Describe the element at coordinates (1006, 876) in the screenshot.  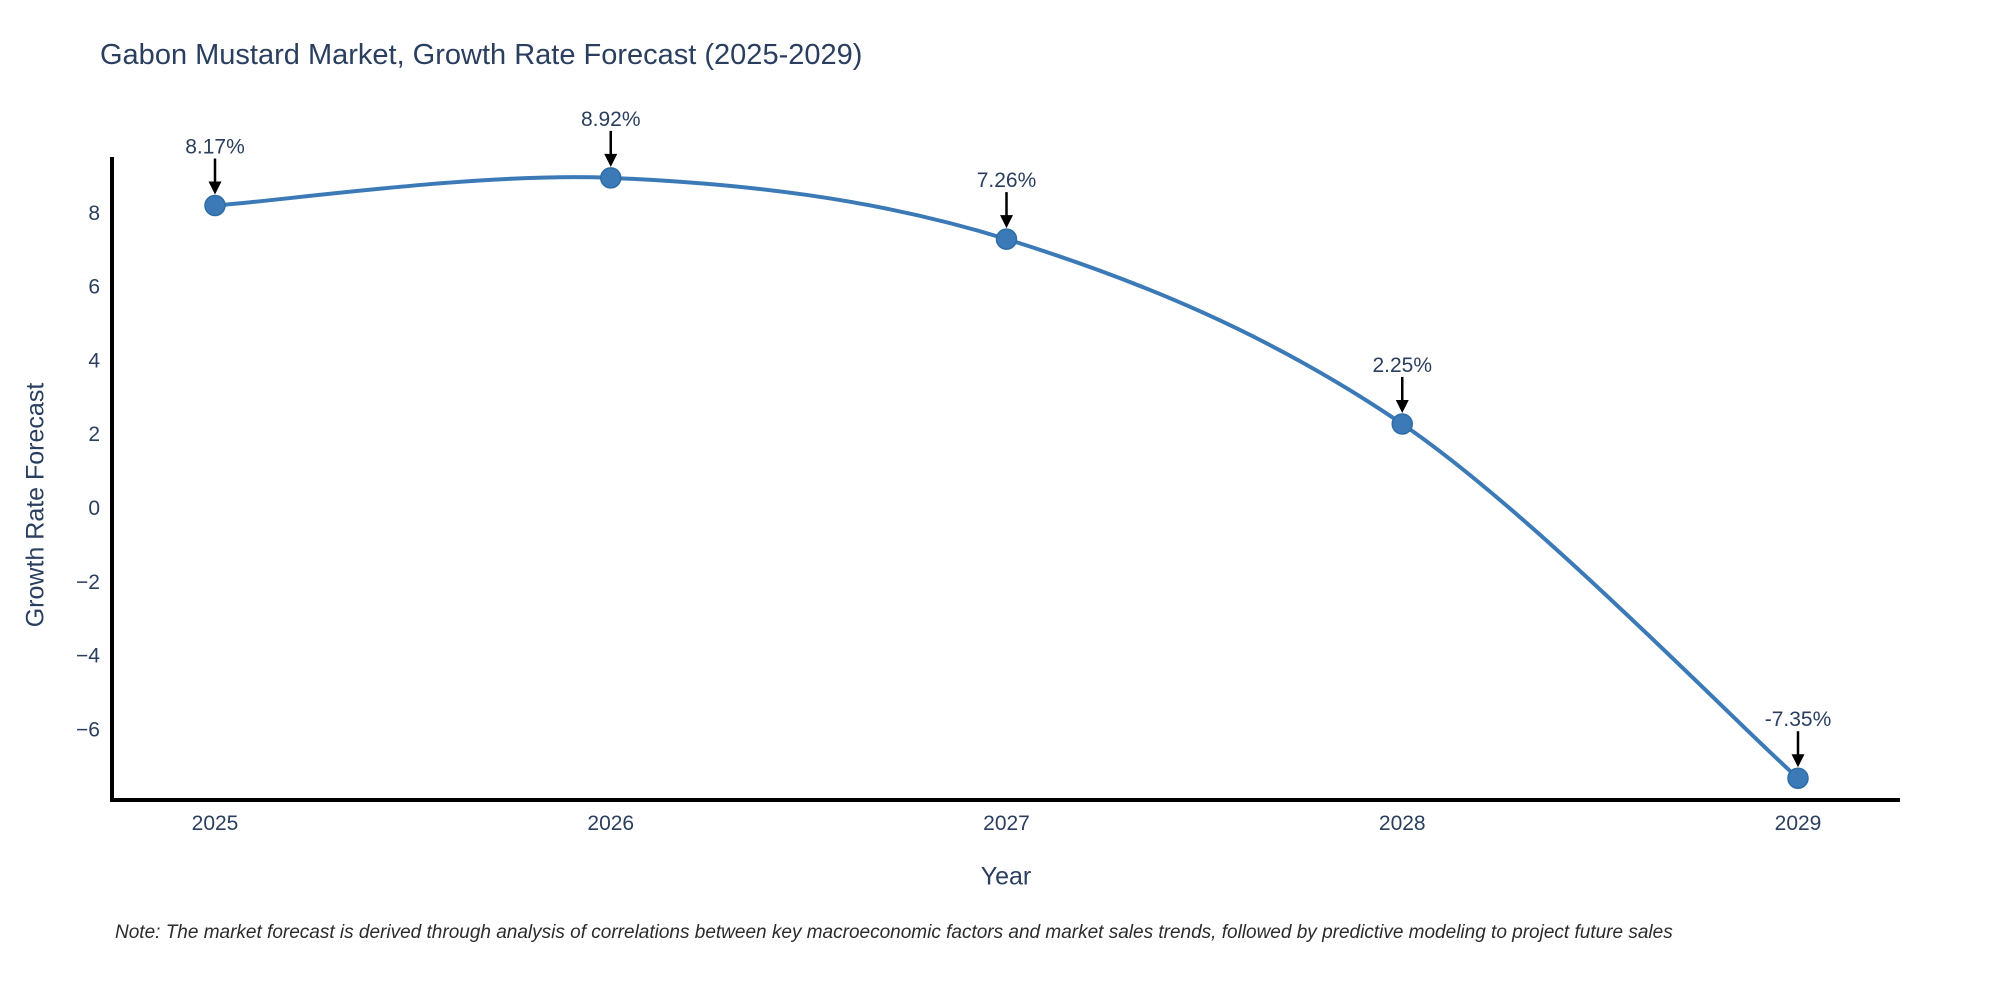
I see `x-axis-title: Year` at that location.